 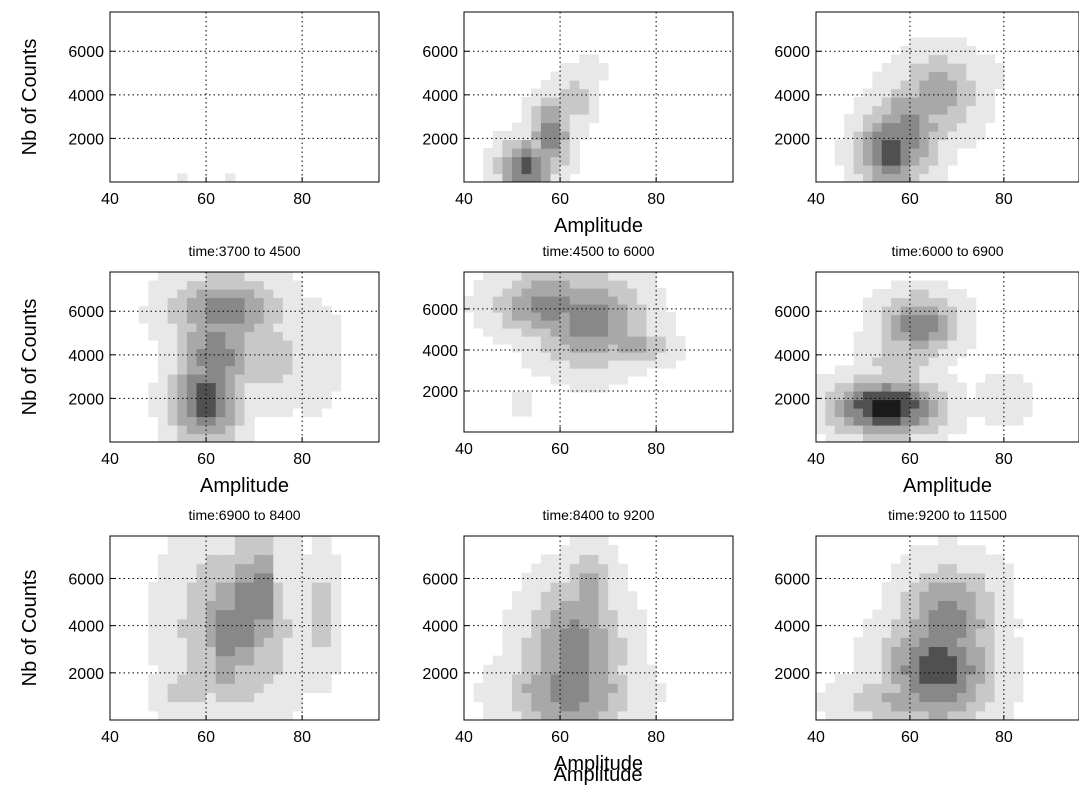 I want to click on panel-title: time:9200 to 11500, so click(x=947, y=515).